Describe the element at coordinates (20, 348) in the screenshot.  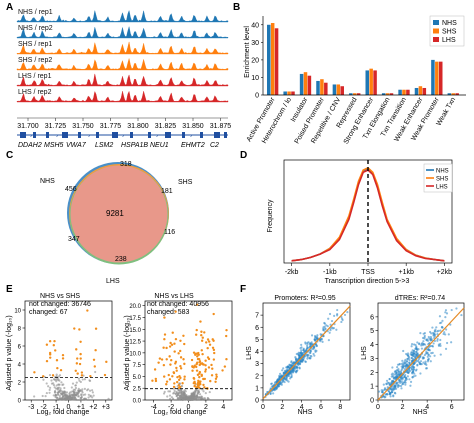
I see `volcano-y-tick-label: 6` at that location.